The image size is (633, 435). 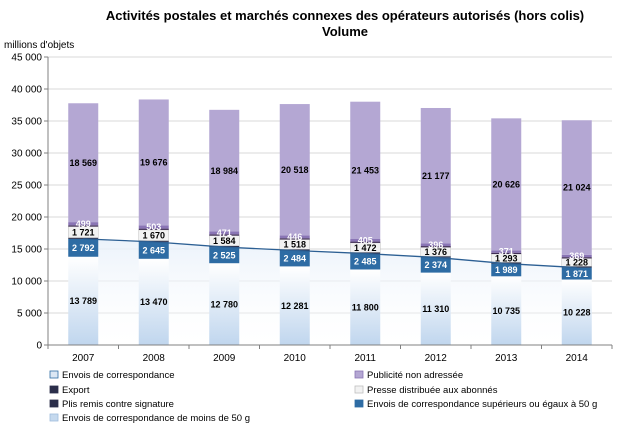 What do you see at coordinates (224, 171) in the screenshot?
I see `data-label: 18 984` at bounding box center [224, 171].